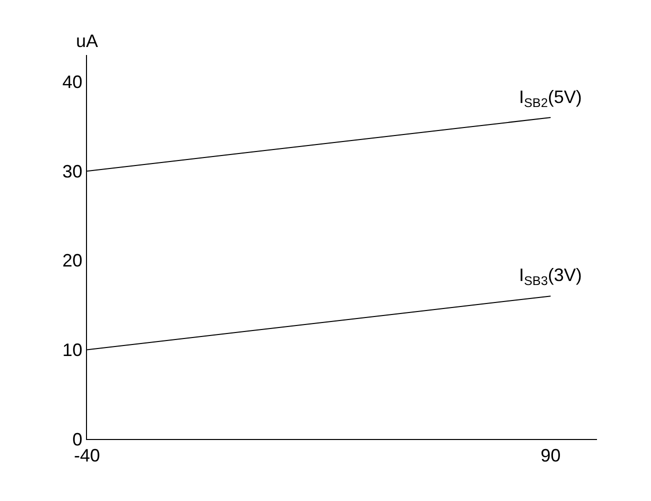 This screenshot has width=651, height=501. What do you see at coordinates (550, 276) in the screenshot?
I see `series-label: I$_{SB3}$(3V)` at bounding box center [550, 276].